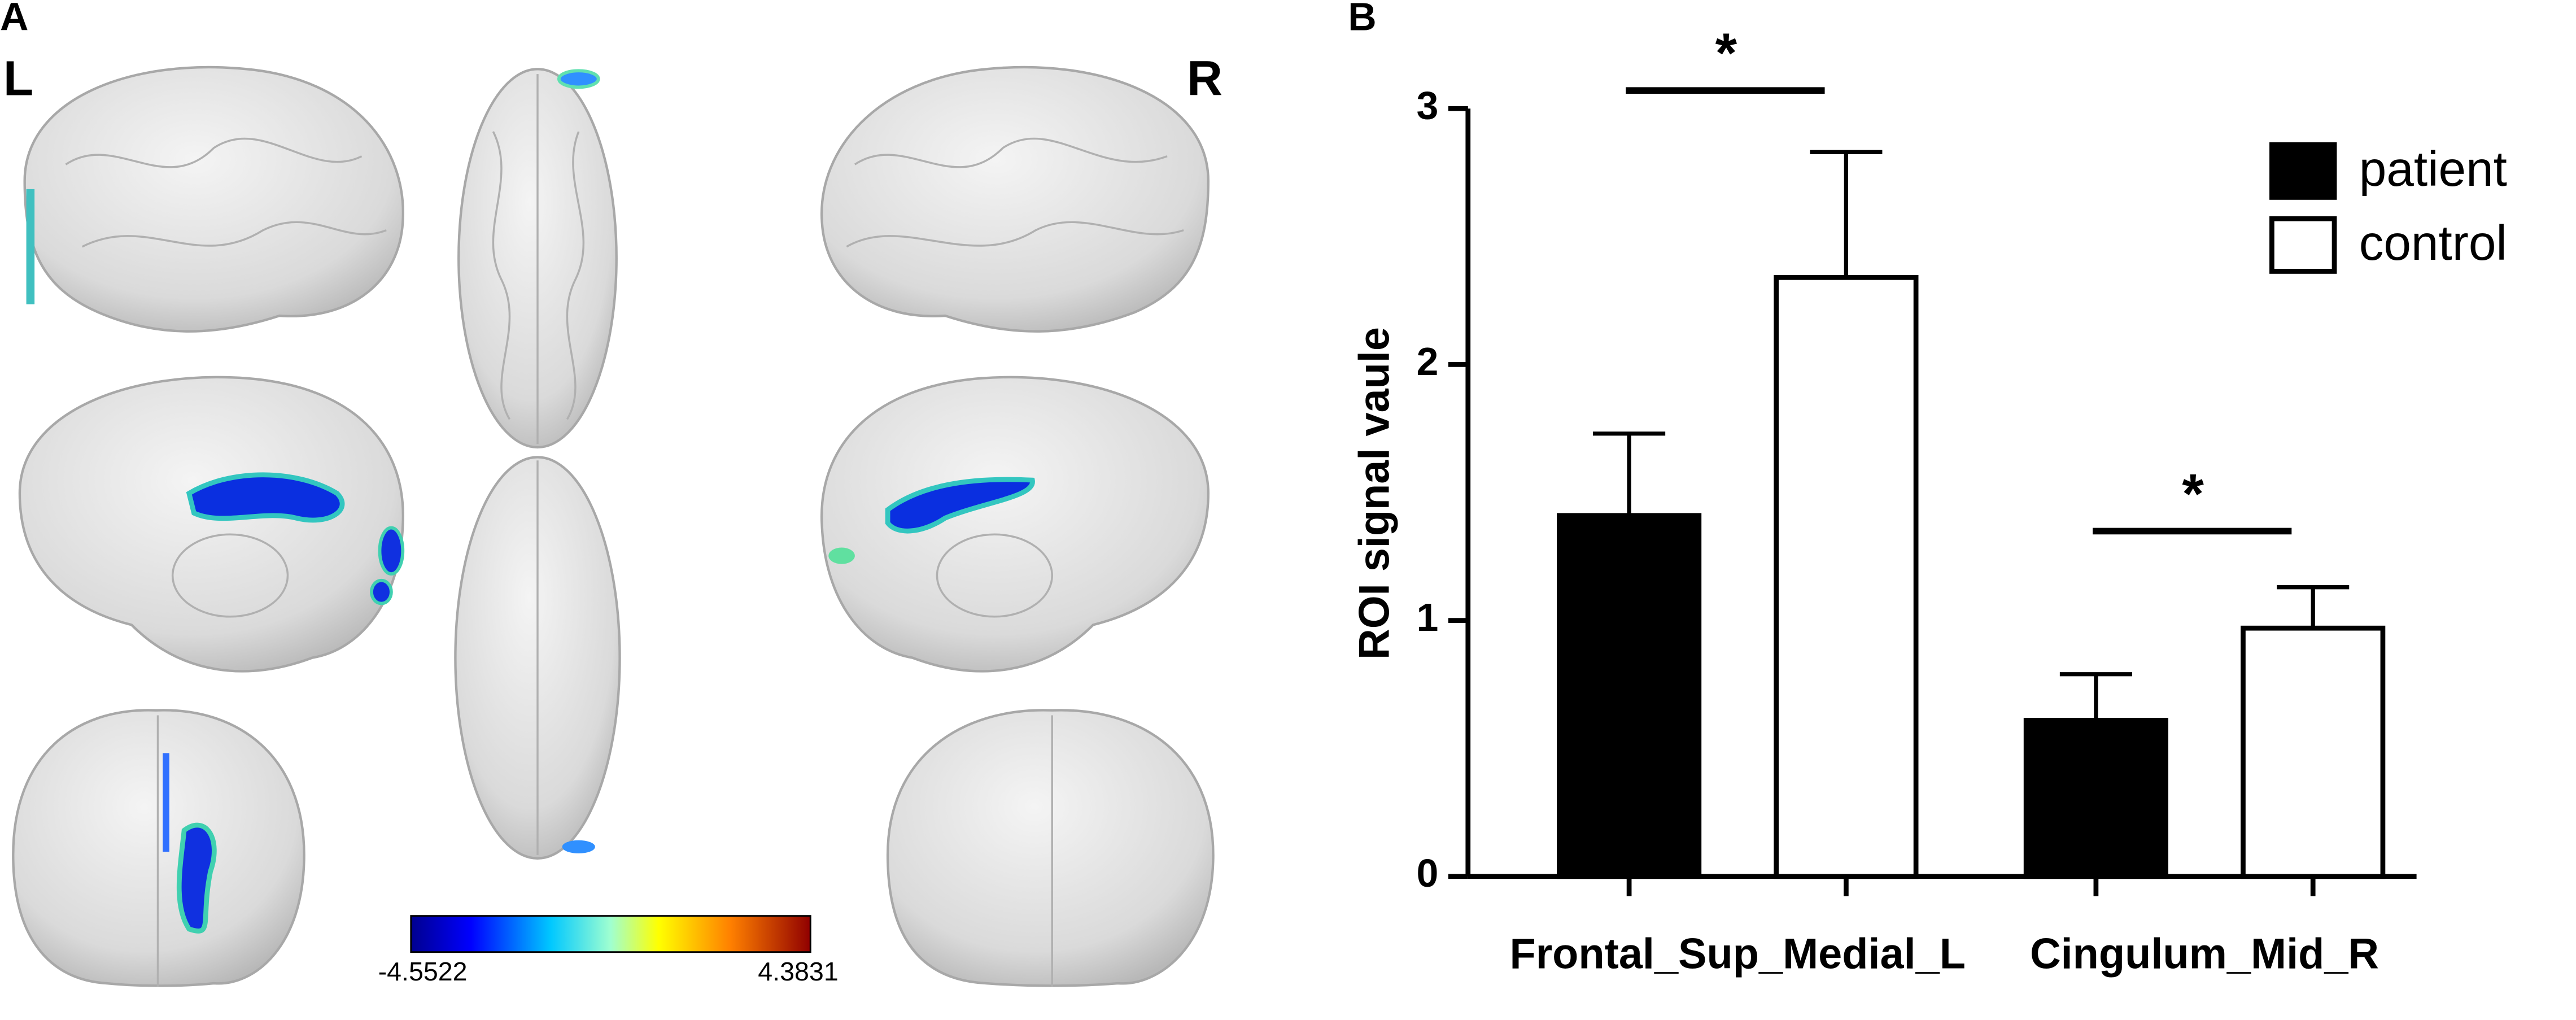  What do you see at coordinates (2433, 243) in the screenshot?
I see `legend-label: control` at bounding box center [2433, 243].